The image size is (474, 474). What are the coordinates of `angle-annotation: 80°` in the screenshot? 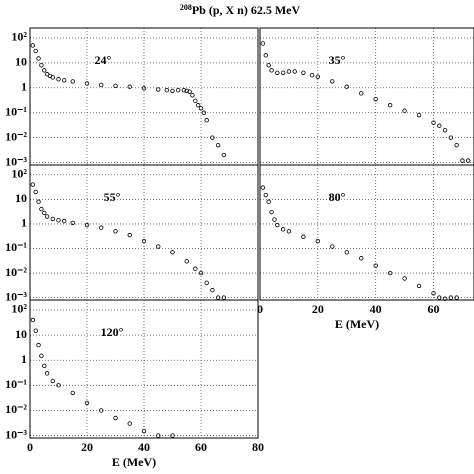 It's located at (337, 197).